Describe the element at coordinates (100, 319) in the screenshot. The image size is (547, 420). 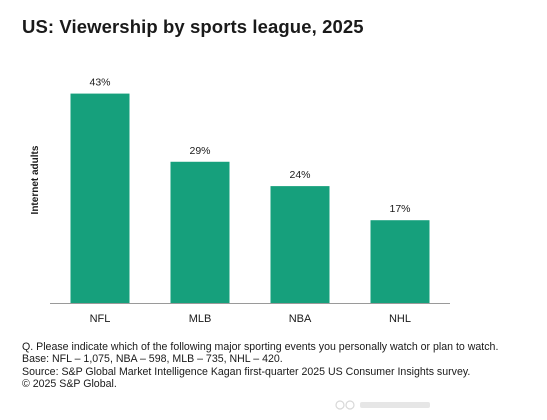
I see `x-tick-label-nfl: NFL` at that location.